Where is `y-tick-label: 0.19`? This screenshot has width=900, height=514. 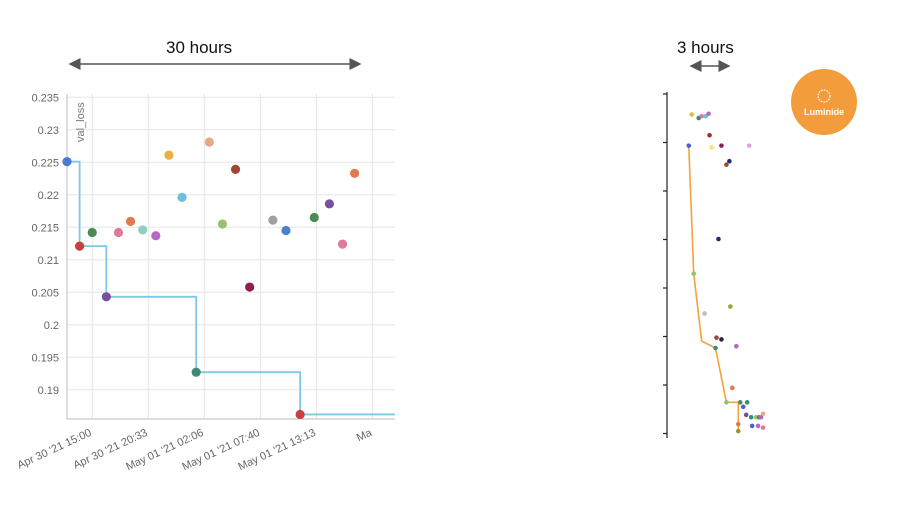
y-tick-label: 0.19 is located at coordinates (48, 391).